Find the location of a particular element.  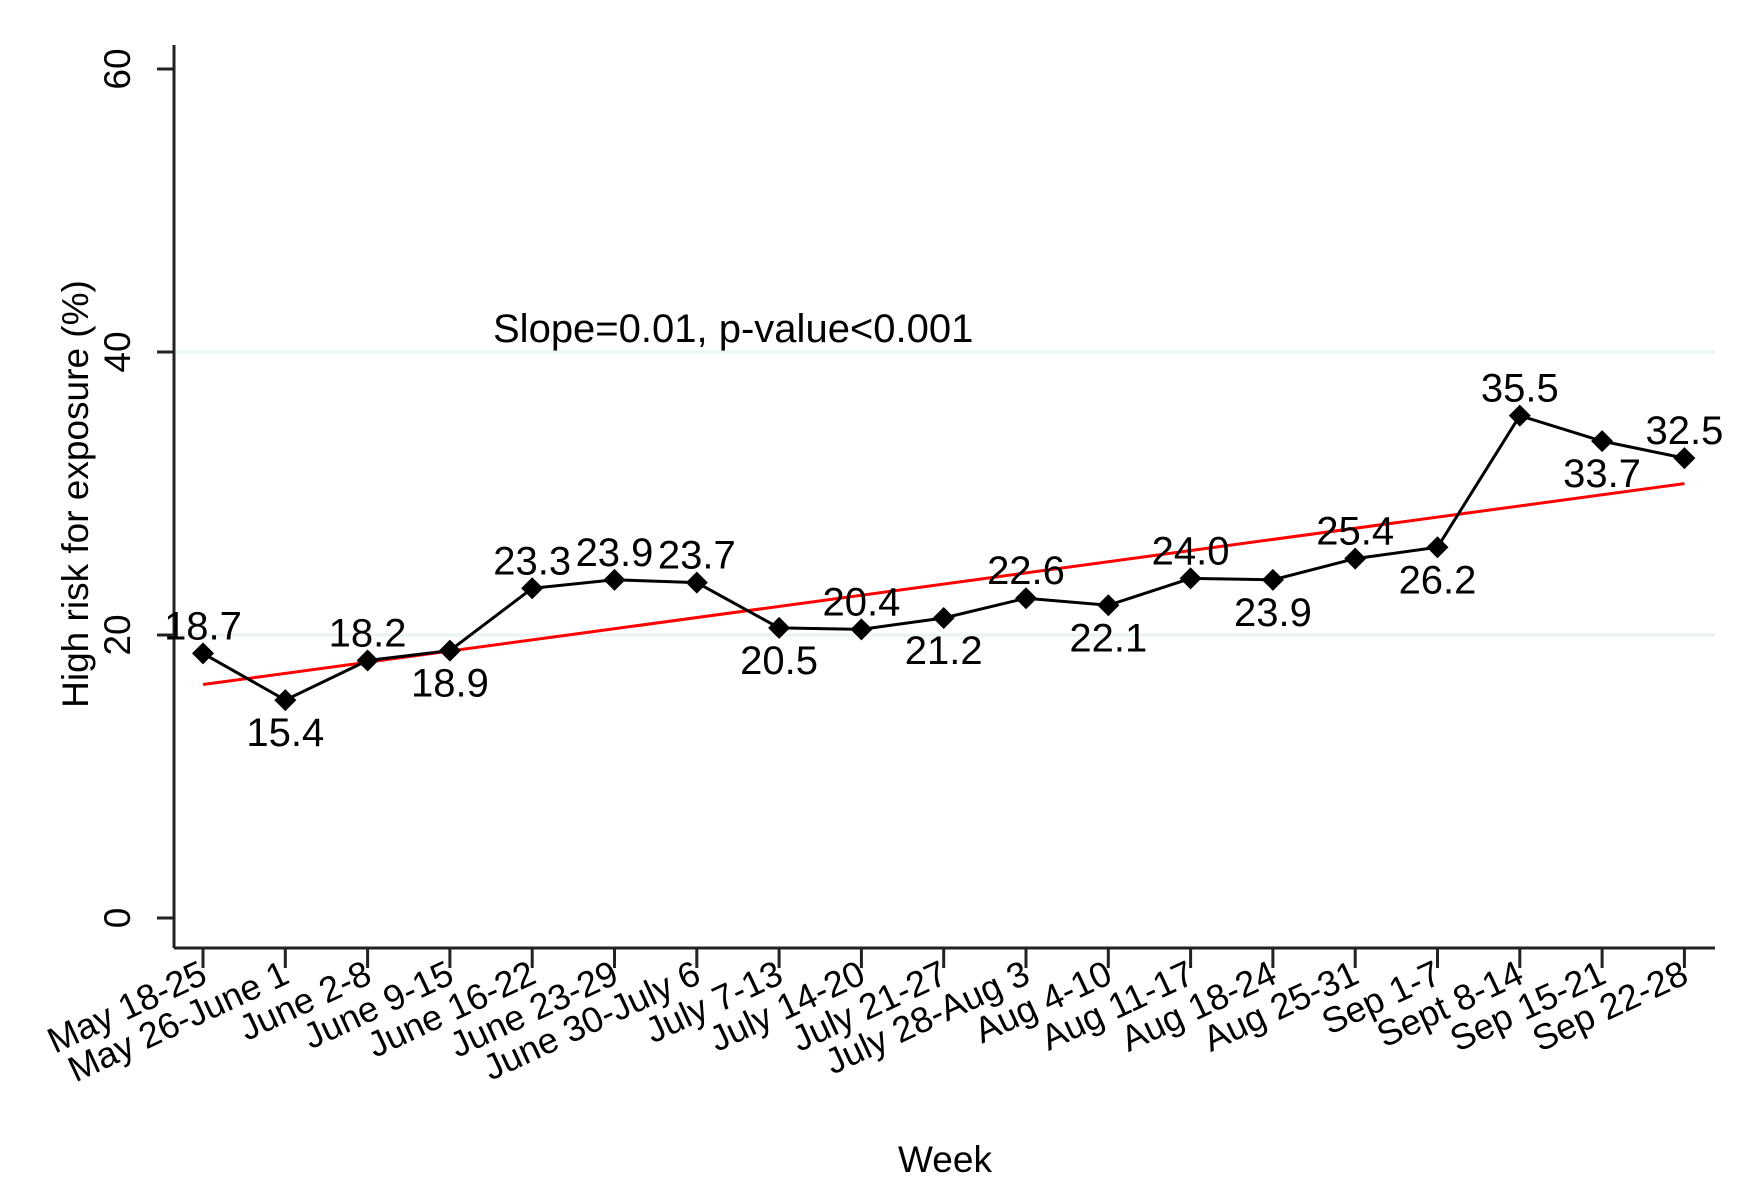

data-label: 26.2 is located at coordinates (1438, 580).